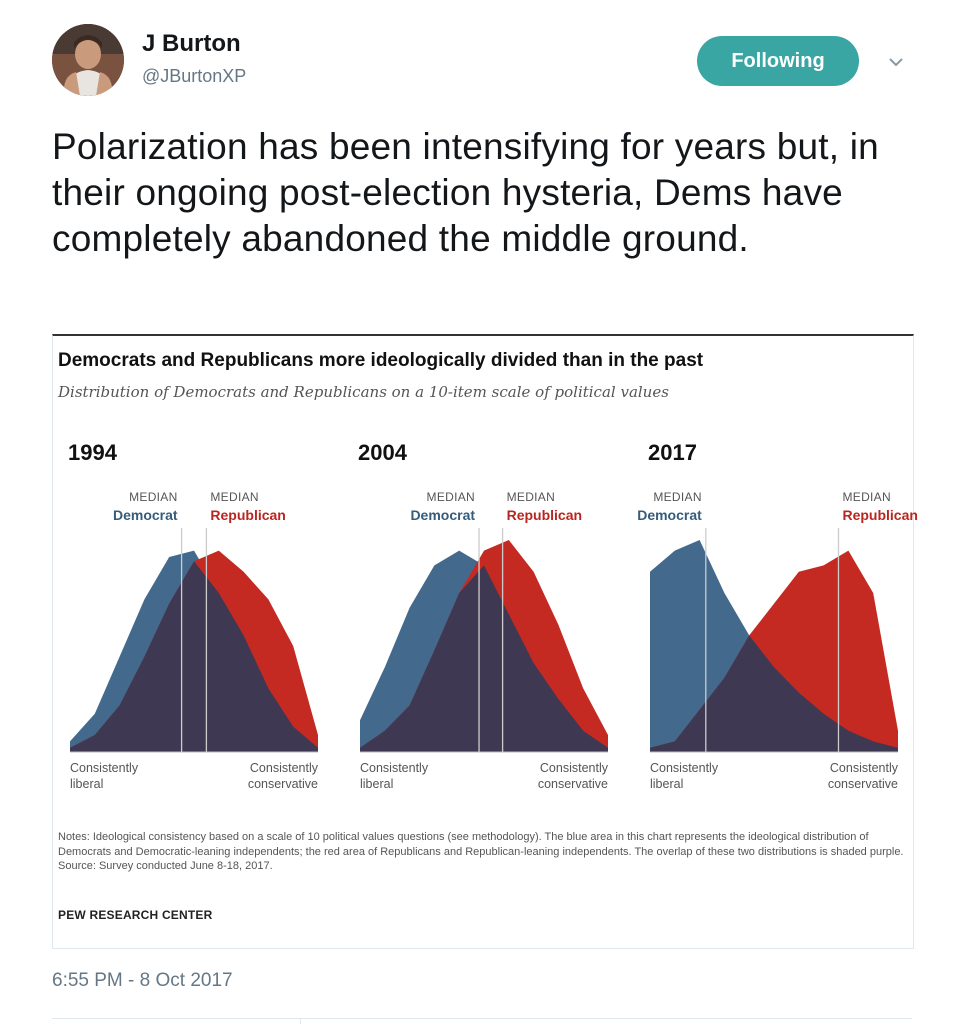 Image resolution: width=958 pixels, height=1024 pixels. What do you see at coordinates (88, 60) in the screenshot?
I see `avatar` at bounding box center [88, 60].